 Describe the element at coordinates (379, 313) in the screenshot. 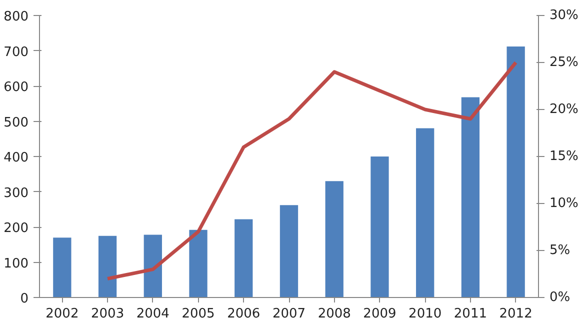

I see `x-tick-label: 2009` at that location.